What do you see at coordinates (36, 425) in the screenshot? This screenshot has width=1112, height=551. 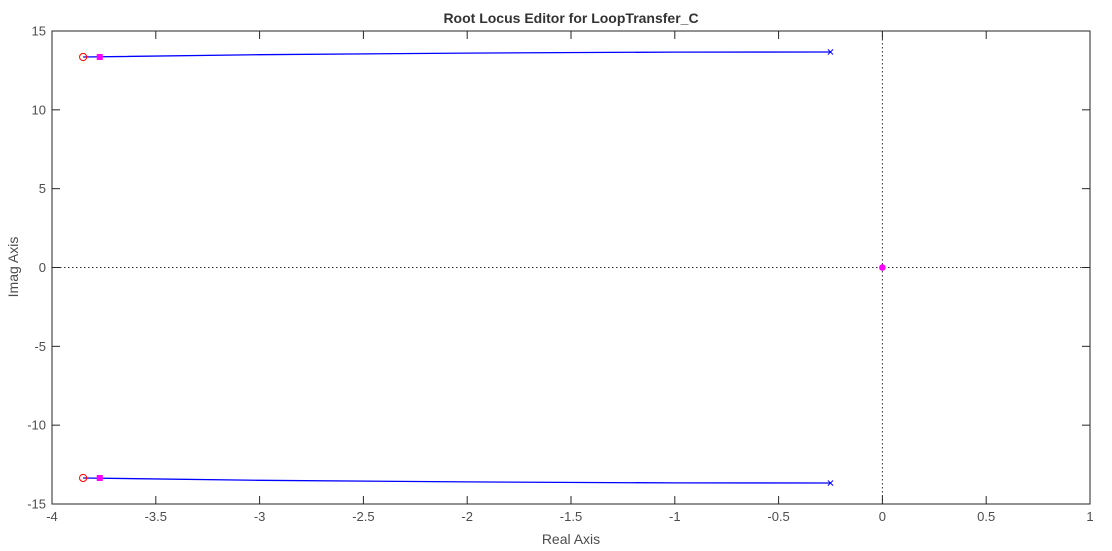 I see `y-tick-label: -10` at bounding box center [36, 425].